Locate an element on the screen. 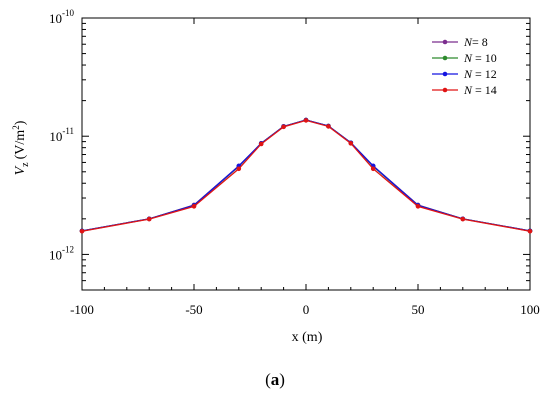 The width and height of the screenshot is (550, 404). y-axis-label-unit: (V/m is located at coordinates (20, 145).